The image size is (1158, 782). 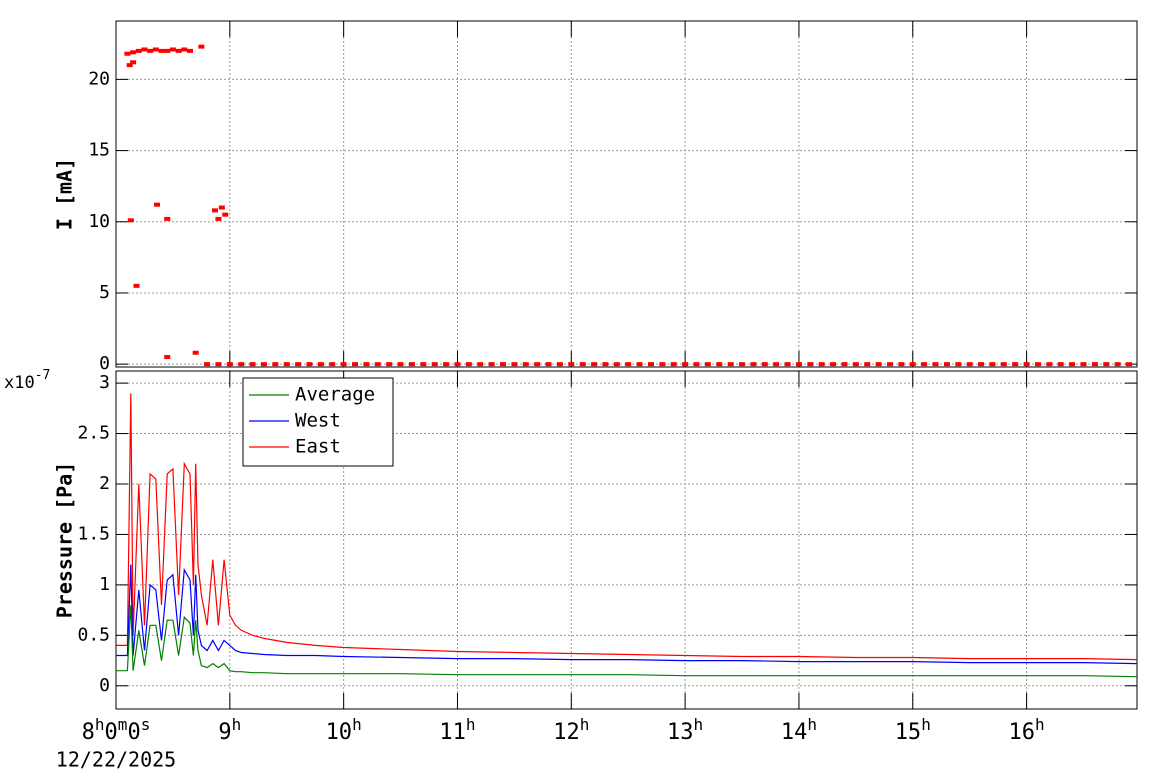 I want to click on x-tick-label: 10h, so click(x=344, y=730).